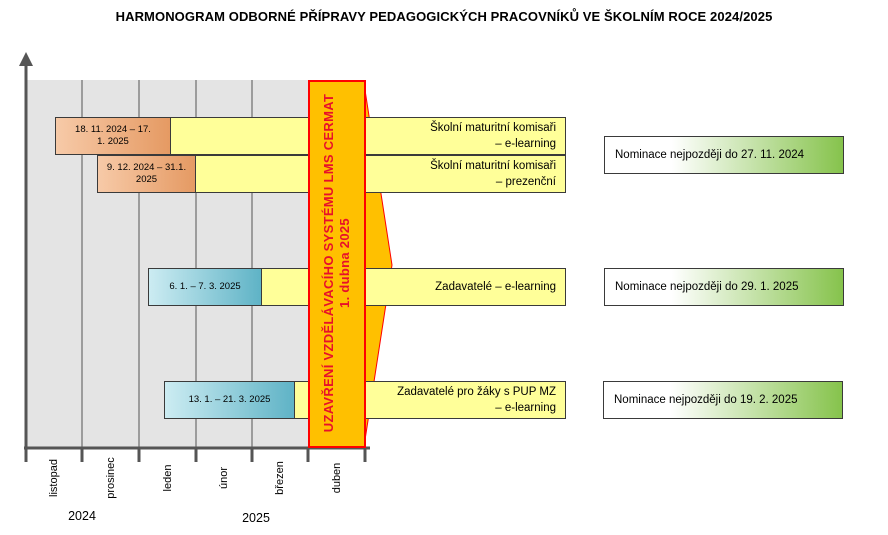  Describe the element at coordinates (466, 136) in the screenshot. I see `activity-label-1: Školní maturitní komisaři – e-learning` at that location.